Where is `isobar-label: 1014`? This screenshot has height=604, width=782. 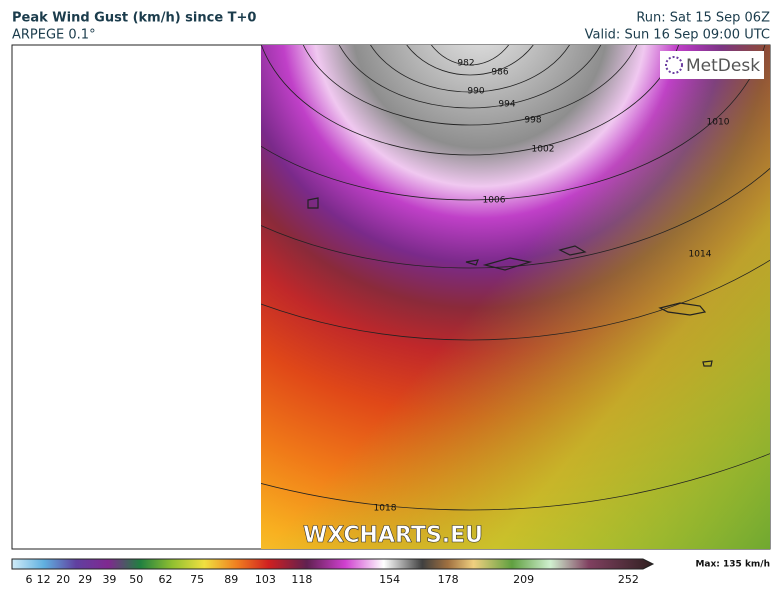 isobar-label: 1014 is located at coordinates (700, 255).